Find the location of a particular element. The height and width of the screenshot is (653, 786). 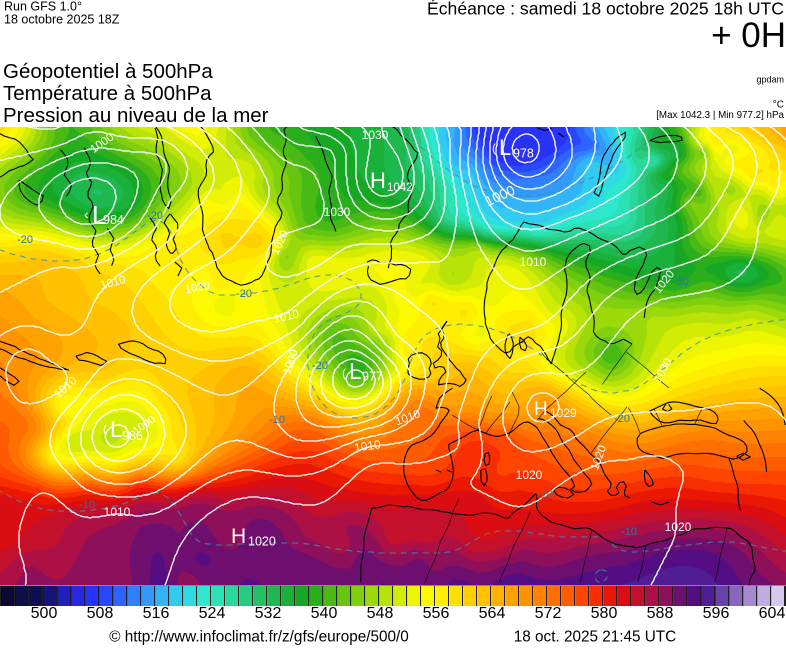

svg-text: 524 is located at coordinates (212, 613).